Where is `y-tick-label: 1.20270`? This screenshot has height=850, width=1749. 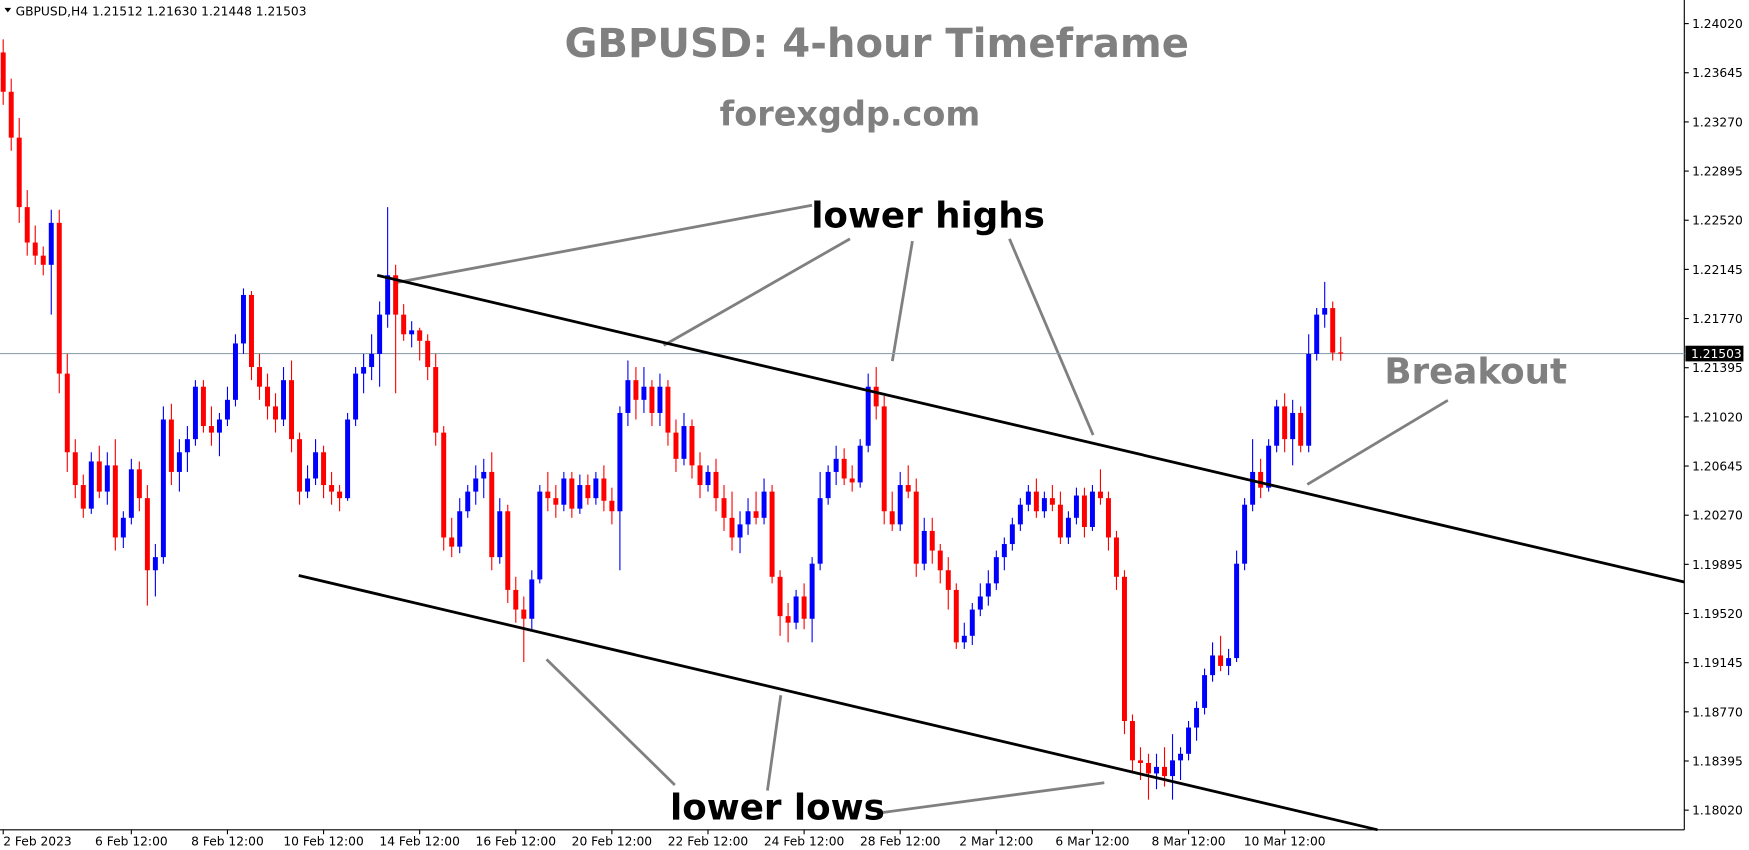 y-tick-label: 1.20270 is located at coordinates (1717, 516).